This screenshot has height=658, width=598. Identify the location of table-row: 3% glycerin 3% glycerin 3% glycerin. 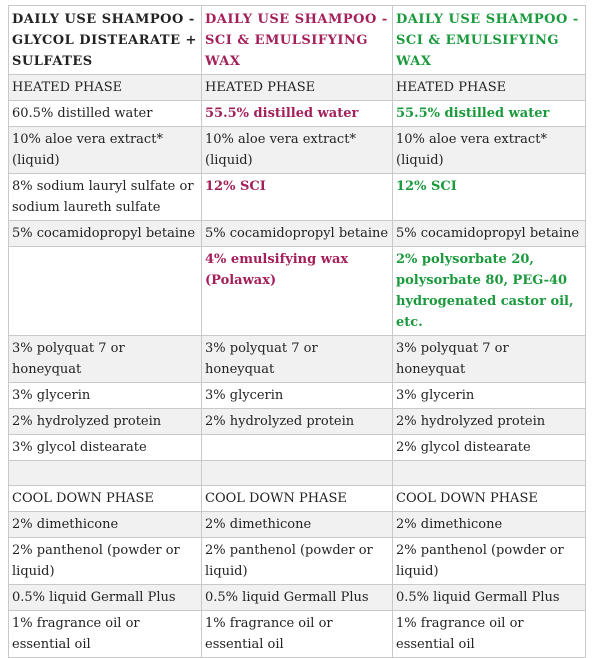
(297, 395).